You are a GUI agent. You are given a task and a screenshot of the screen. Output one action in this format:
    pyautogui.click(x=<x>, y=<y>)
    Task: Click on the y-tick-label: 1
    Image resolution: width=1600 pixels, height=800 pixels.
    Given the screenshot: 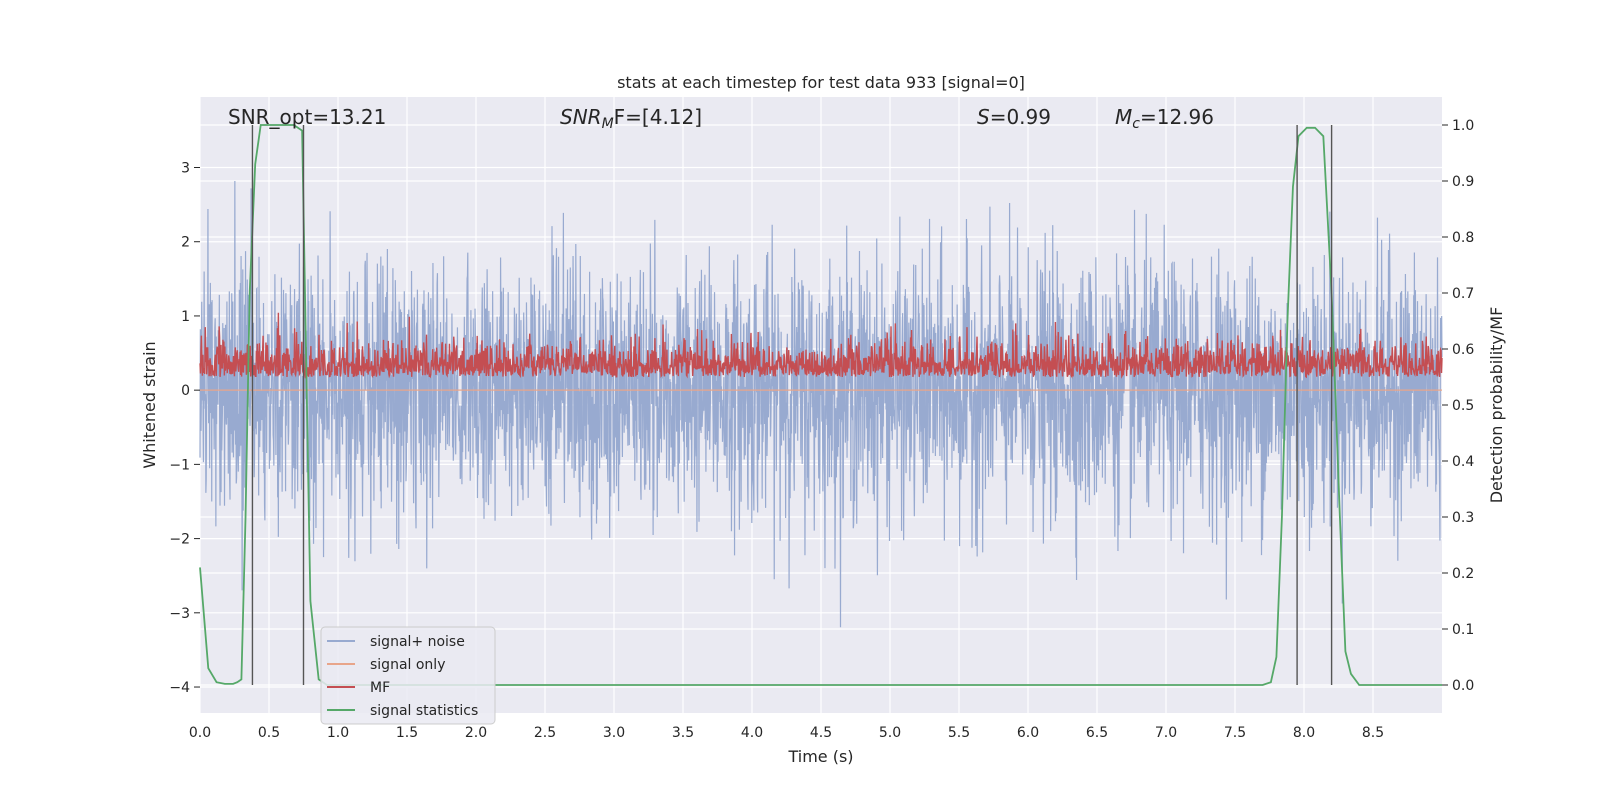 What is the action you would take?
    pyautogui.click(x=185, y=317)
    